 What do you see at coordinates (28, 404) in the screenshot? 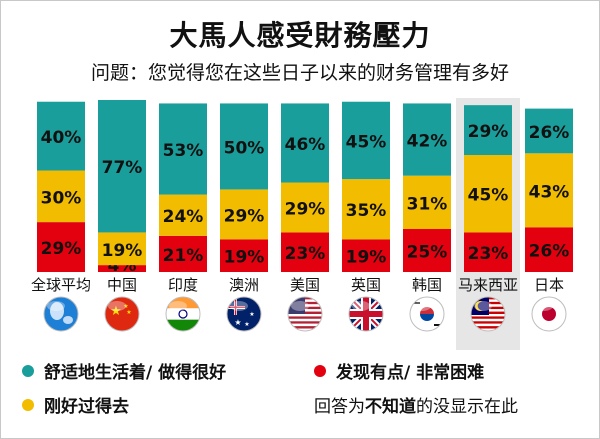
I see `legend-swatch-ok` at bounding box center [28, 404].